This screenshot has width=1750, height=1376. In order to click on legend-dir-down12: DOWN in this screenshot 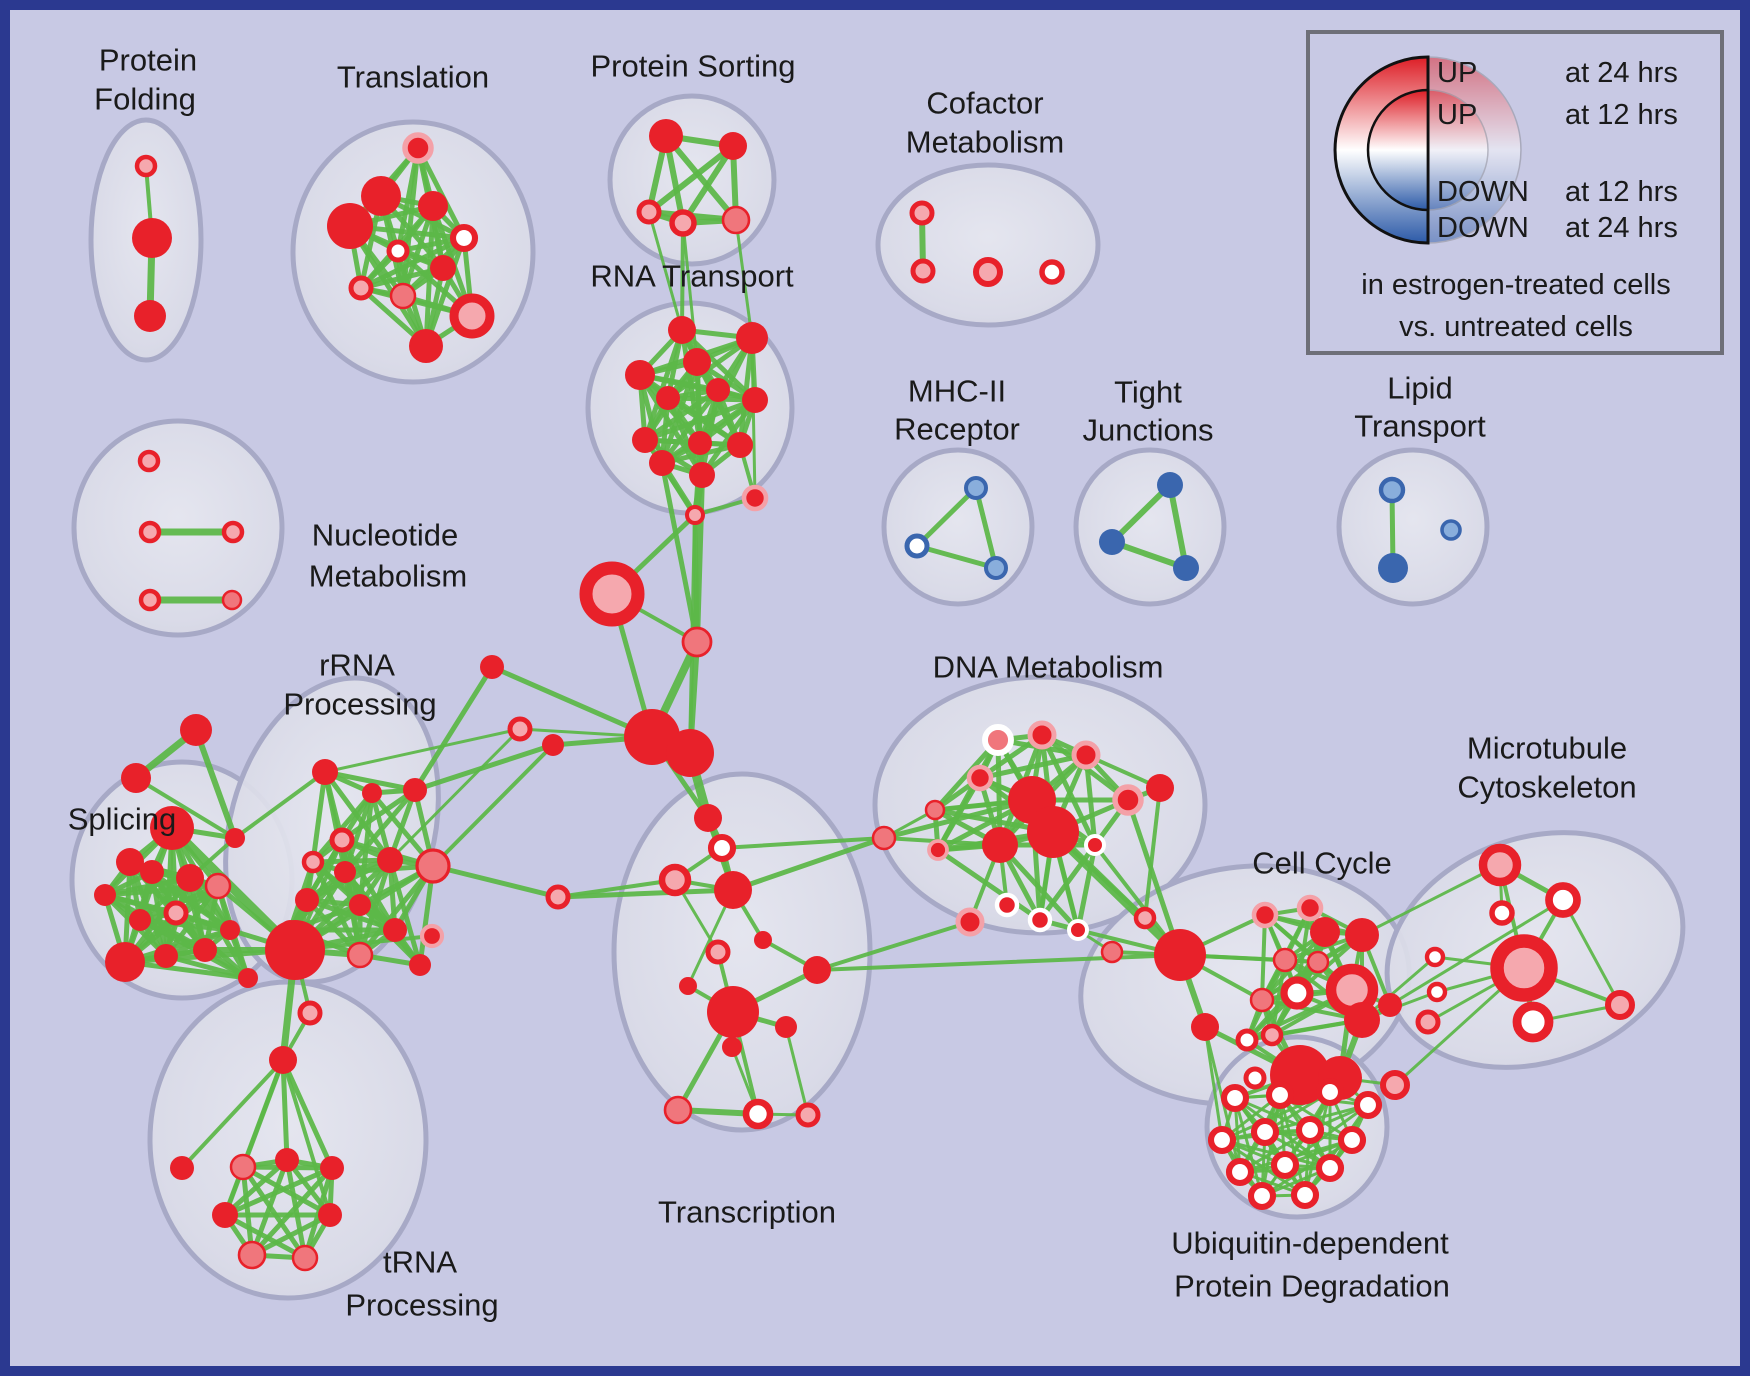, I will do `click(1483, 192)`.